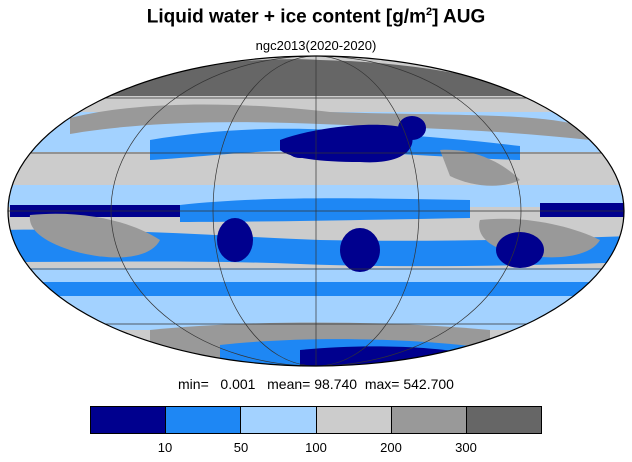 This screenshot has height=462, width=632. What do you see at coordinates (391, 447) in the screenshot?
I see `colorbar-tick: 200` at bounding box center [391, 447].